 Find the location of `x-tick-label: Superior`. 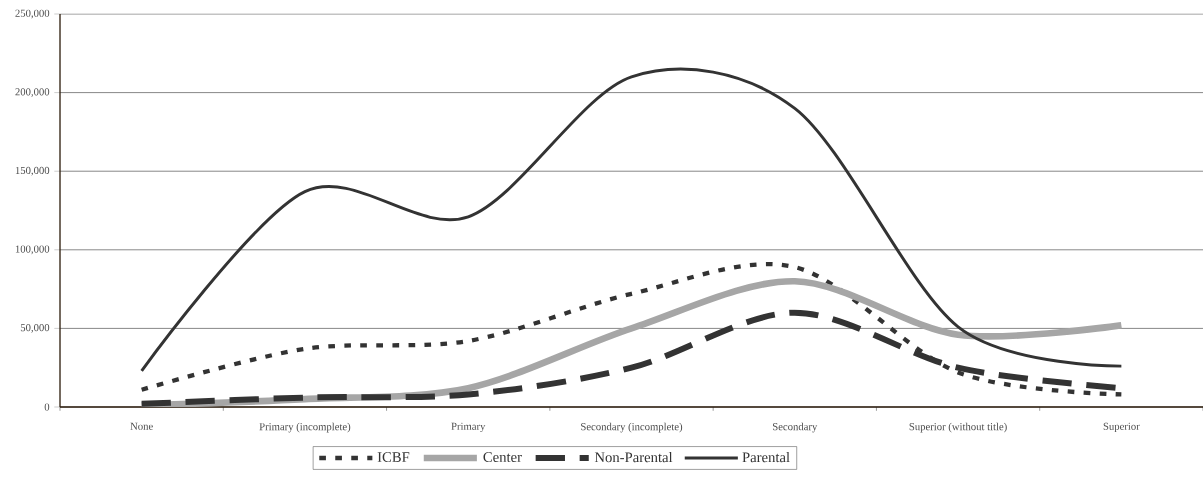

x-tick-label: Superior is located at coordinates (1121, 427).